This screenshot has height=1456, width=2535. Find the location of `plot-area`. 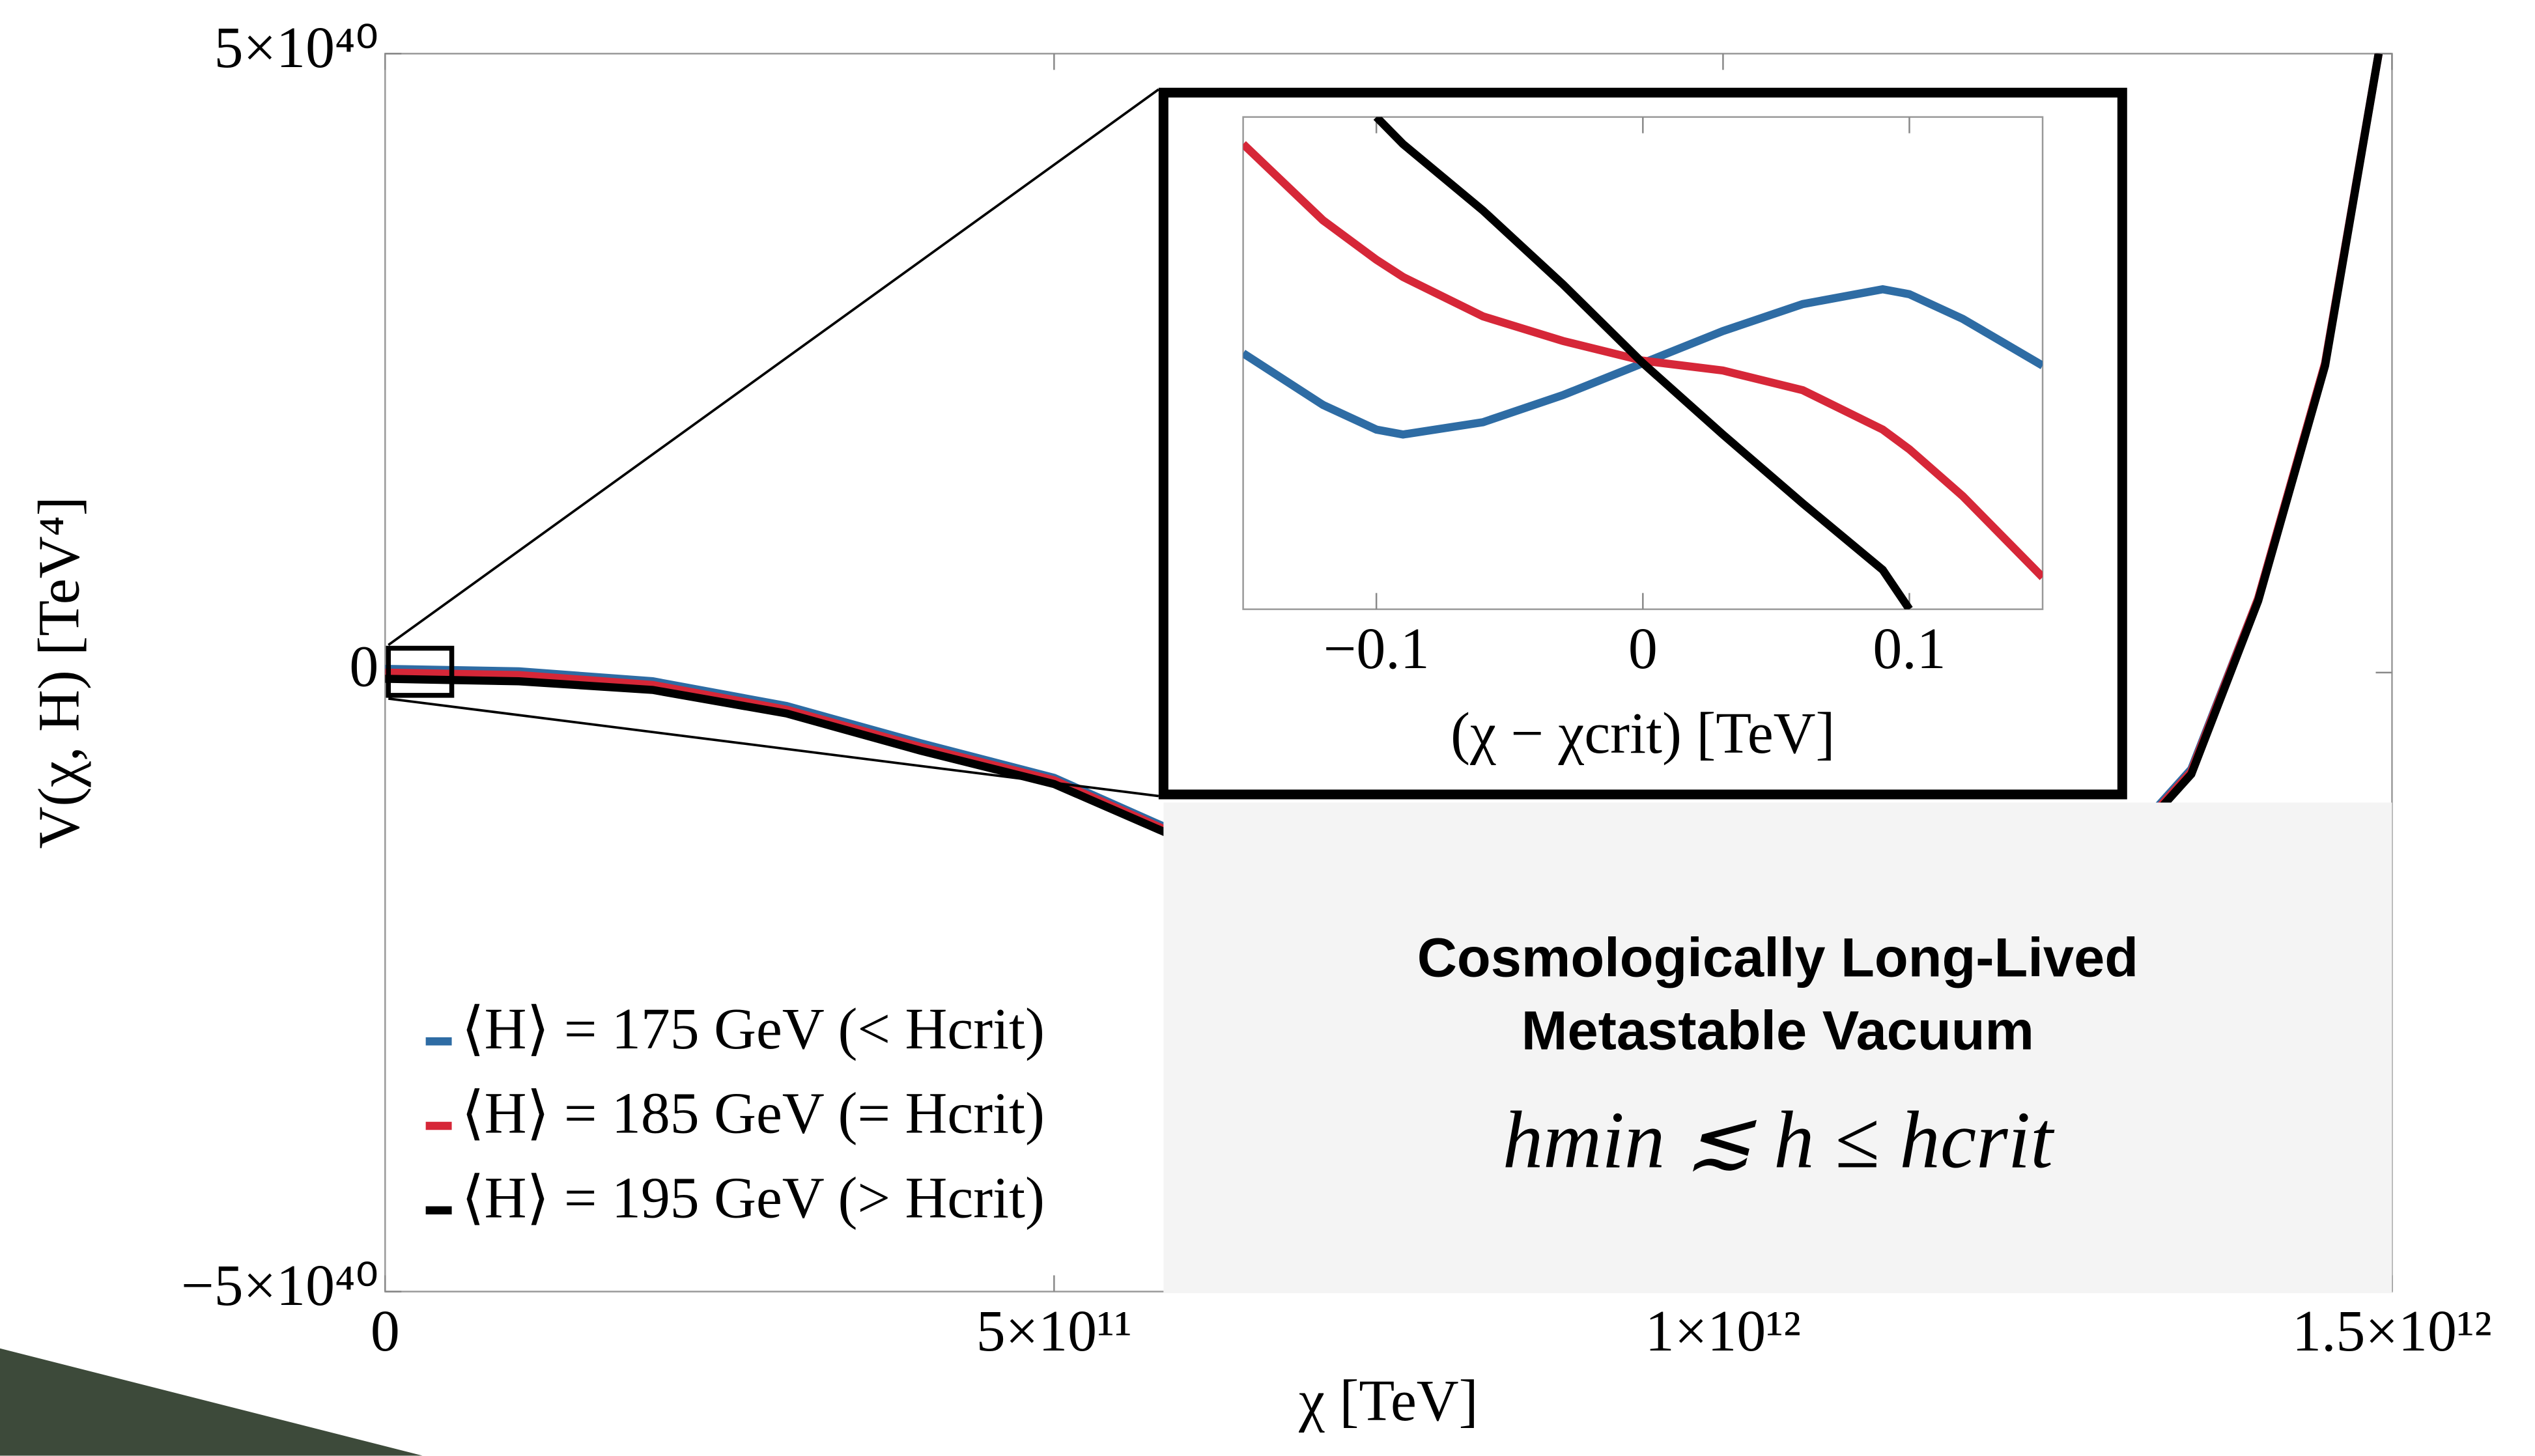

plot-area is located at coordinates (1643, 363).